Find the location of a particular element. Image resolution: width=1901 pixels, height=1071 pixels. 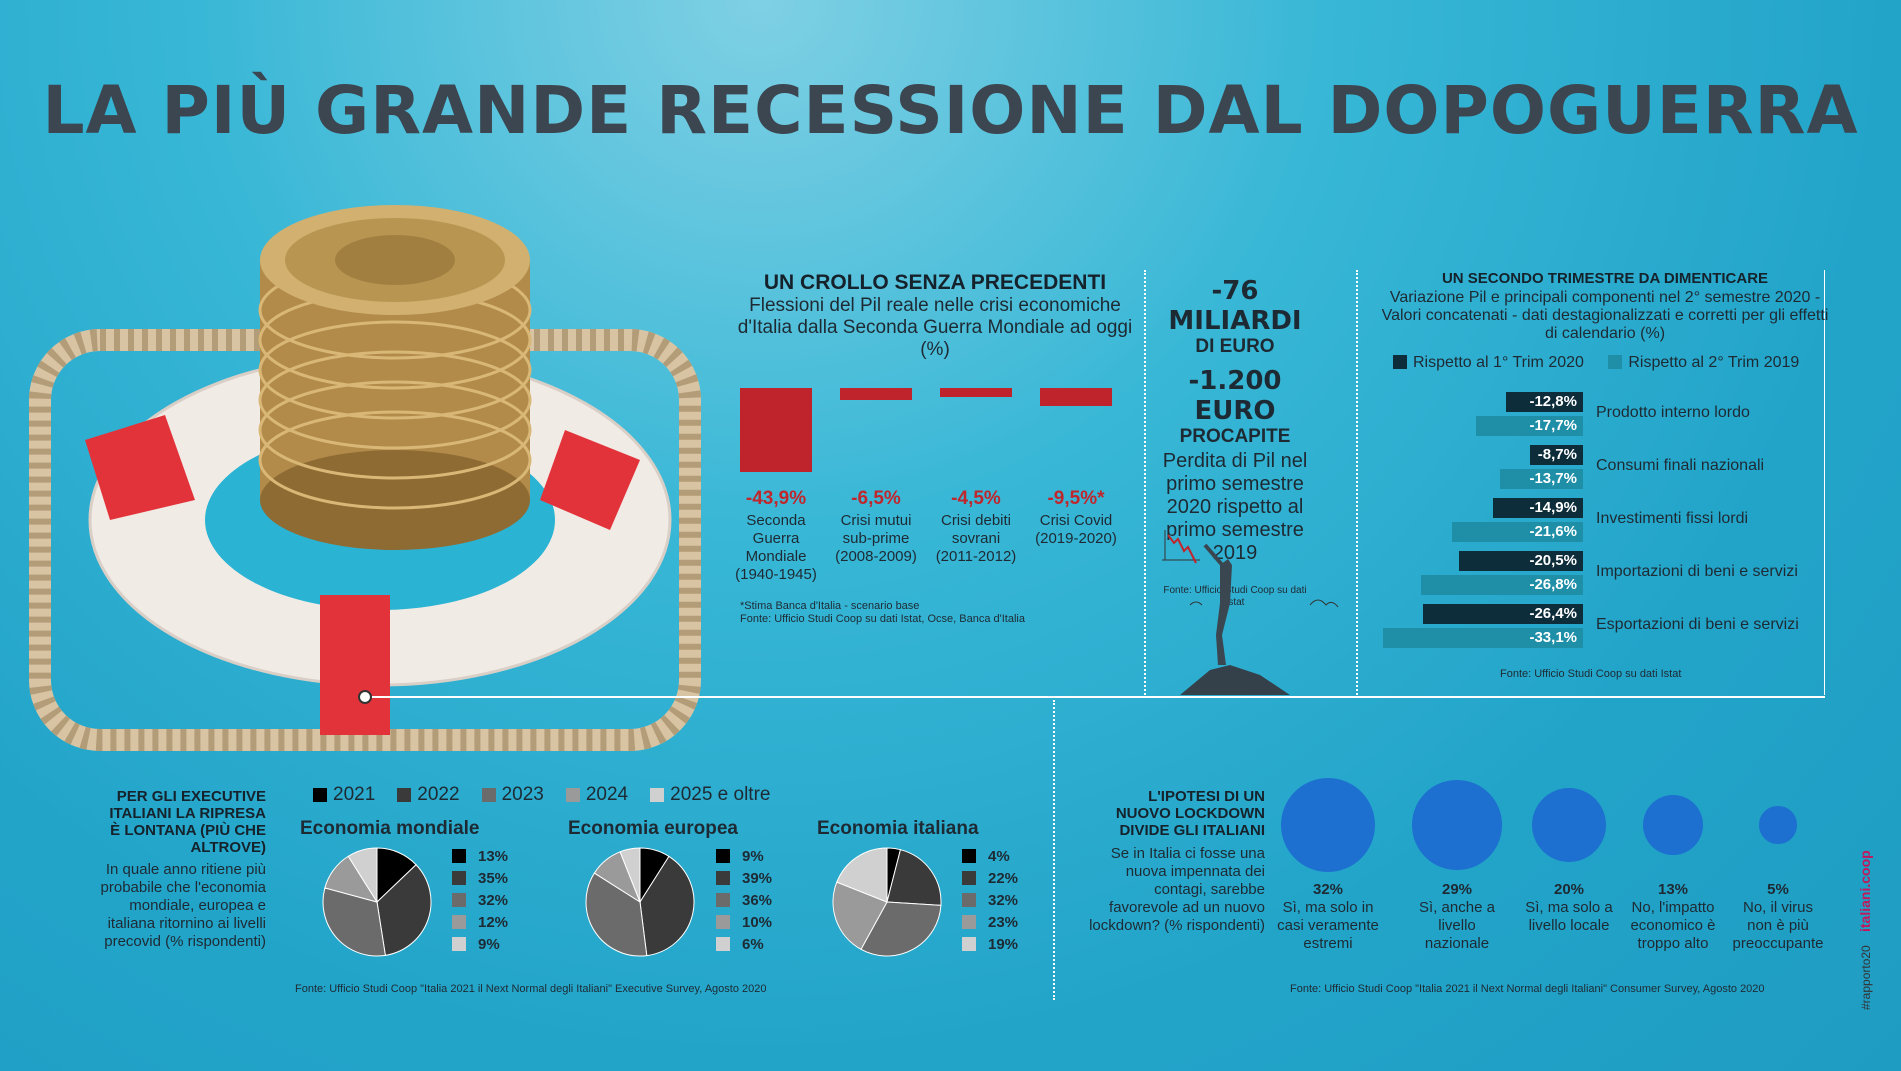

pie-legend-value: 39% is located at coordinates (757, 878).